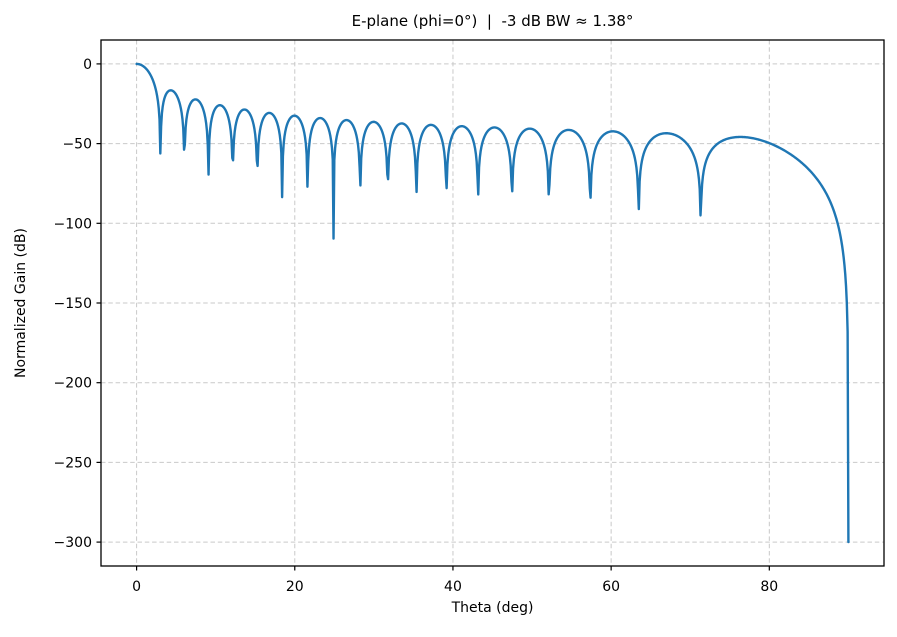  I want to click on y-tick-label: −150, so click(73, 304).